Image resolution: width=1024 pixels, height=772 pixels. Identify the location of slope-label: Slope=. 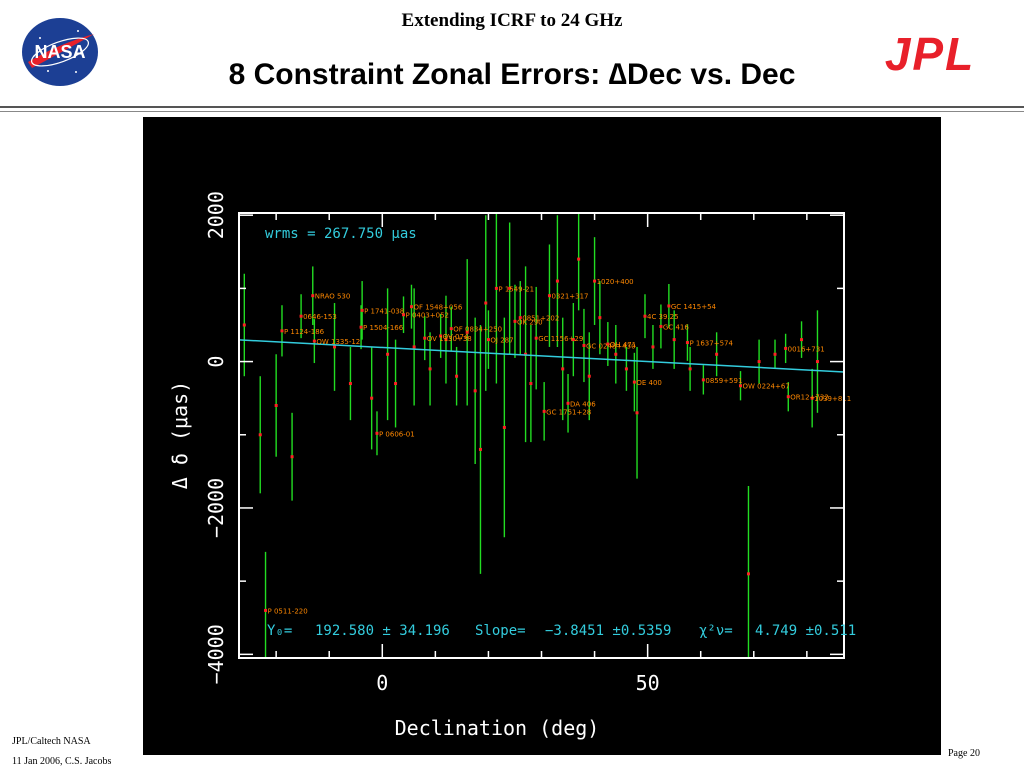
(500, 631).